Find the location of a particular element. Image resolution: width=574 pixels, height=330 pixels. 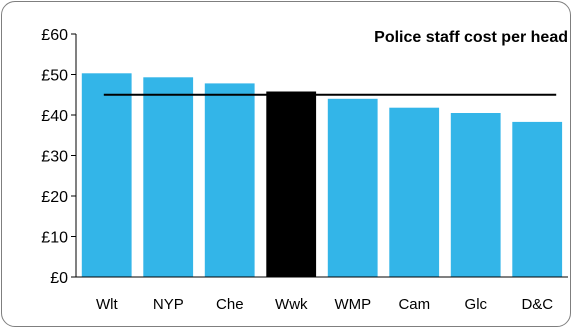

bar-che is located at coordinates (229, 180).